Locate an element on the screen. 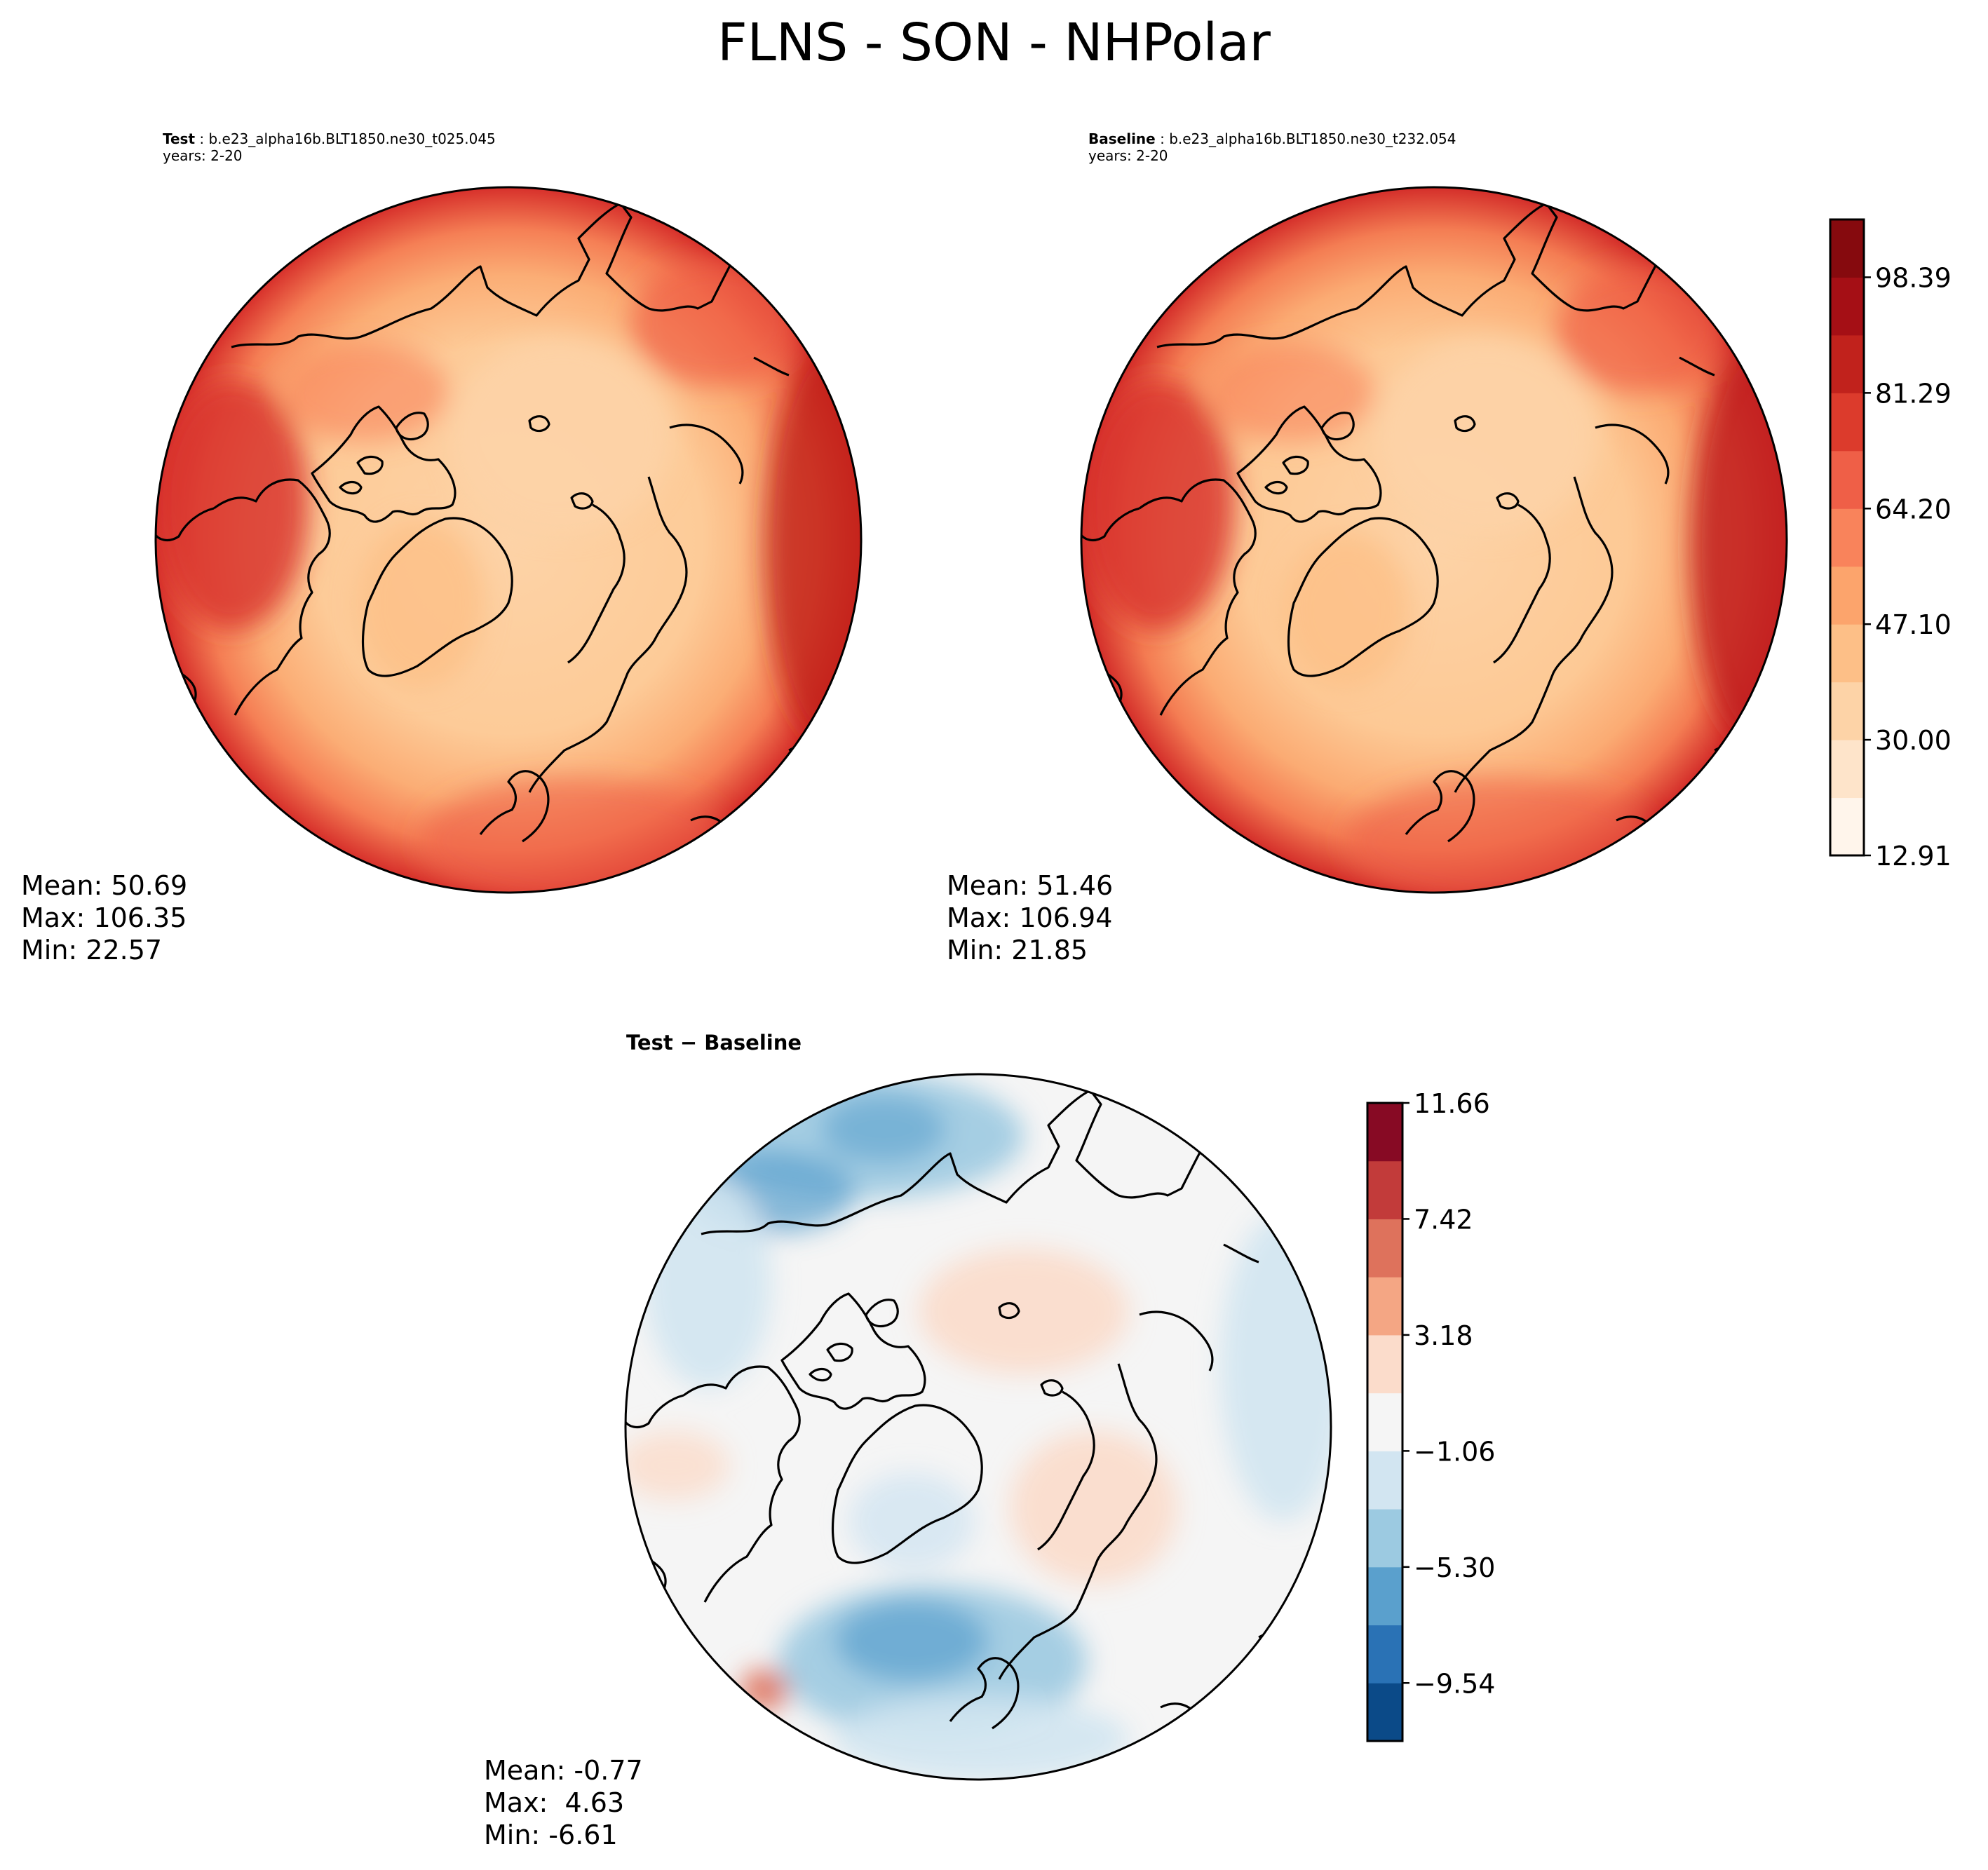  field-colorbar-tick-label-3: 64.20 is located at coordinates (1914, 509).